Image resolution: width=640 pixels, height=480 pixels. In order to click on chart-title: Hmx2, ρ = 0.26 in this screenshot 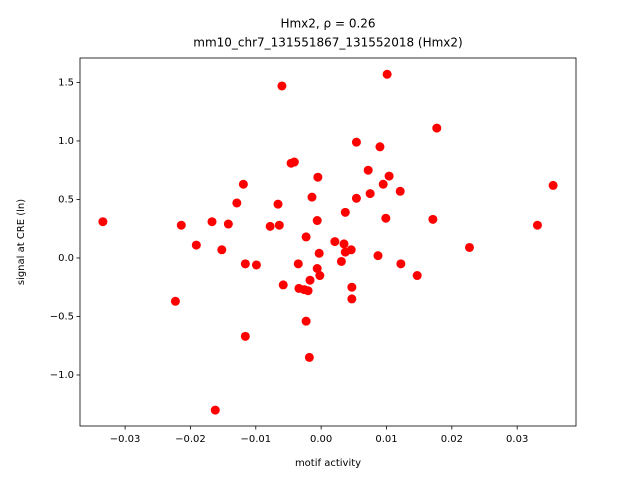, I will do `click(327, 24)`.